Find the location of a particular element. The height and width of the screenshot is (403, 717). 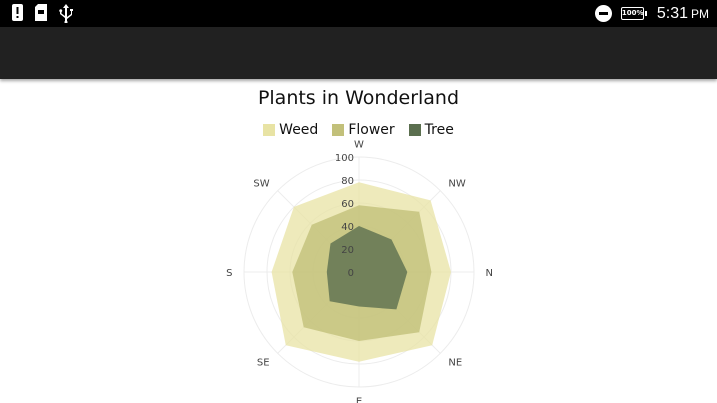

legend-label: Tree is located at coordinates (439, 130).